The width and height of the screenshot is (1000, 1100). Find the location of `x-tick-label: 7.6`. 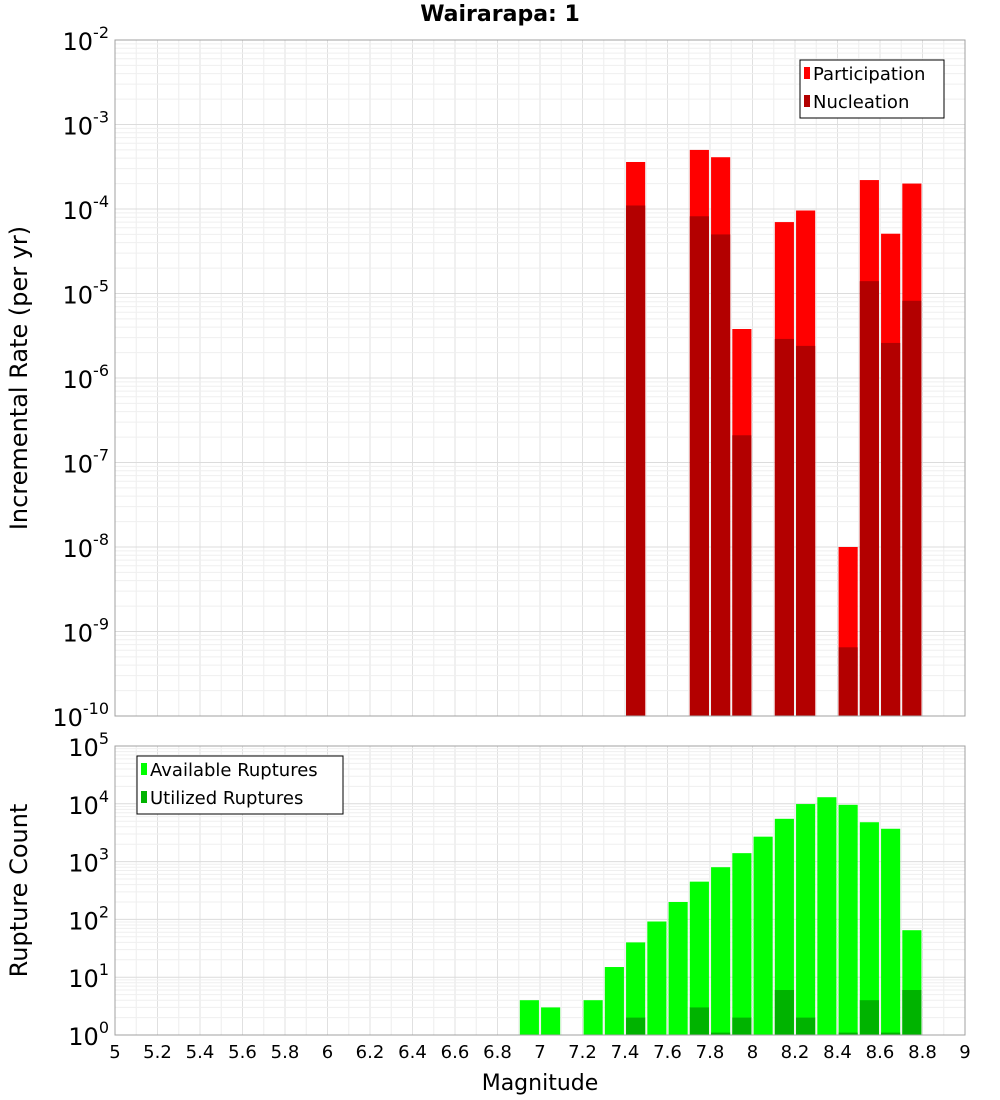

x-tick-label: 7.6 is located at coordinates (667, 1052).